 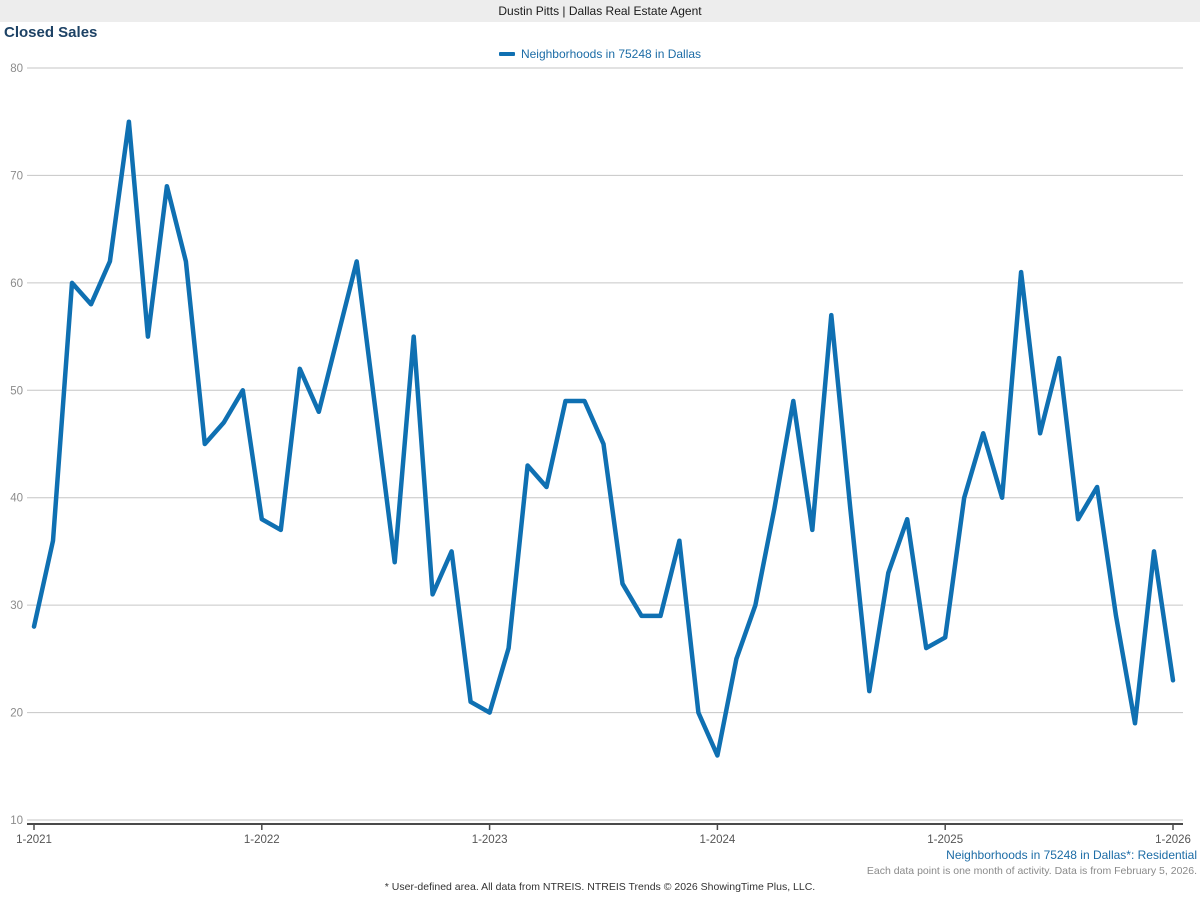 I want to click on y-tick-label: 80, so click(x=16, y=69).